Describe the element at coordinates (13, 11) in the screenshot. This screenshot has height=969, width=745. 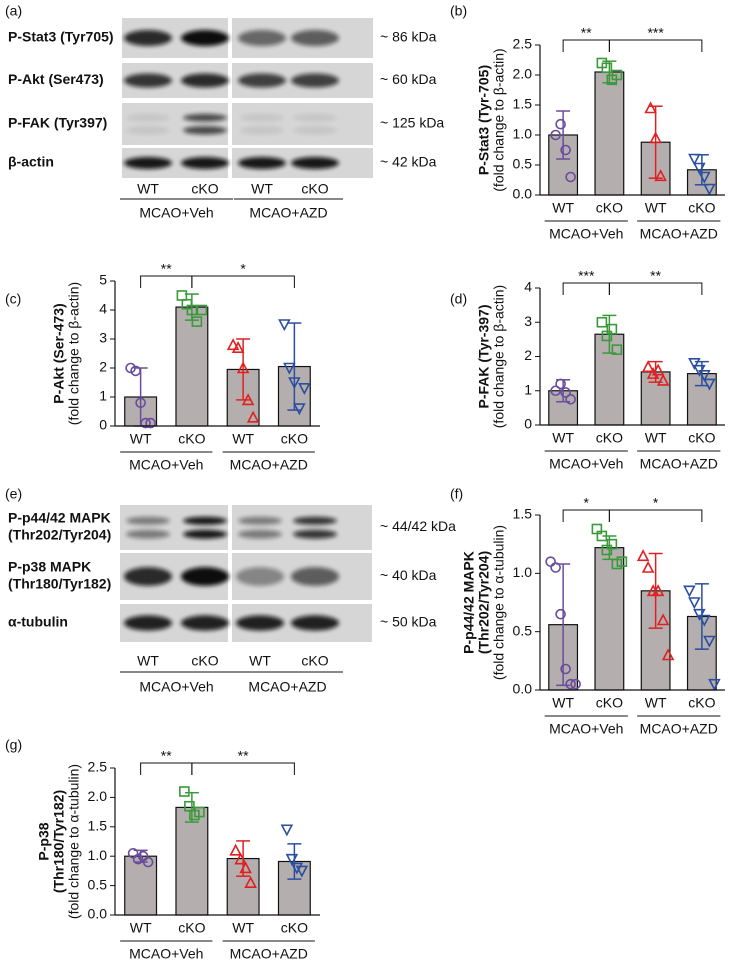
I see `panel-label: (a)` at that location.